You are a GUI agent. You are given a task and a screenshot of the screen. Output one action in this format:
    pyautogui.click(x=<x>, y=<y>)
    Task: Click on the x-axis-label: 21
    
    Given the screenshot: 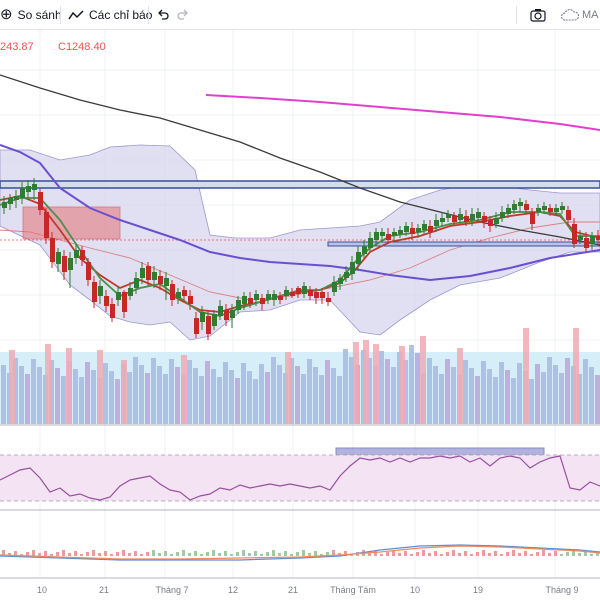 What is the action you would take?
    pyautogui.click(x=293, y=590)
    